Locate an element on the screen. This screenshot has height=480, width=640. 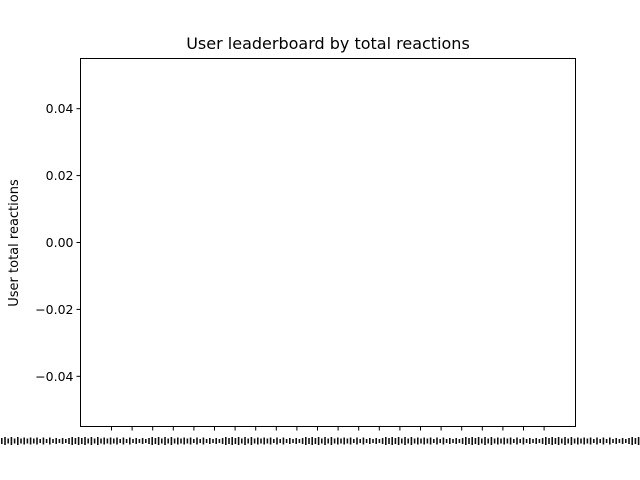
y-axis-label: User total reactions is located at coordinates (14, 243).